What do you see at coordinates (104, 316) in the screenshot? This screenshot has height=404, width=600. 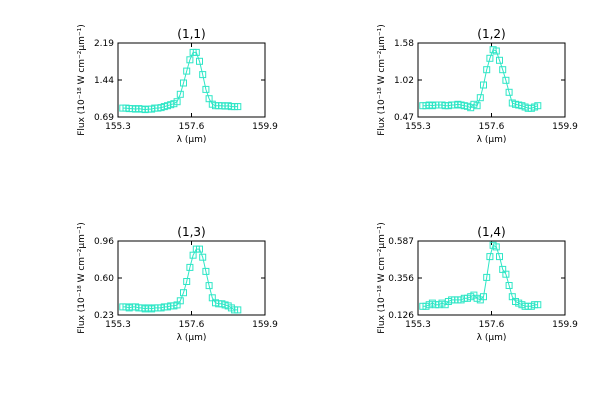 I see `y-tick-label: 0.23` at bounding box center [104, 316].